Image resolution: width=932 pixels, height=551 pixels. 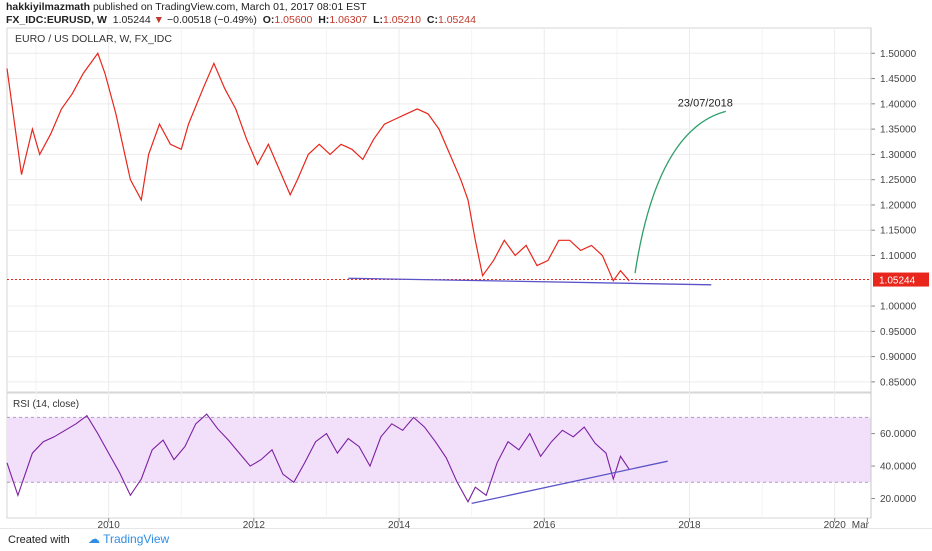 I want to click on x-tick-label: 2014, so click(x=399, y=524).